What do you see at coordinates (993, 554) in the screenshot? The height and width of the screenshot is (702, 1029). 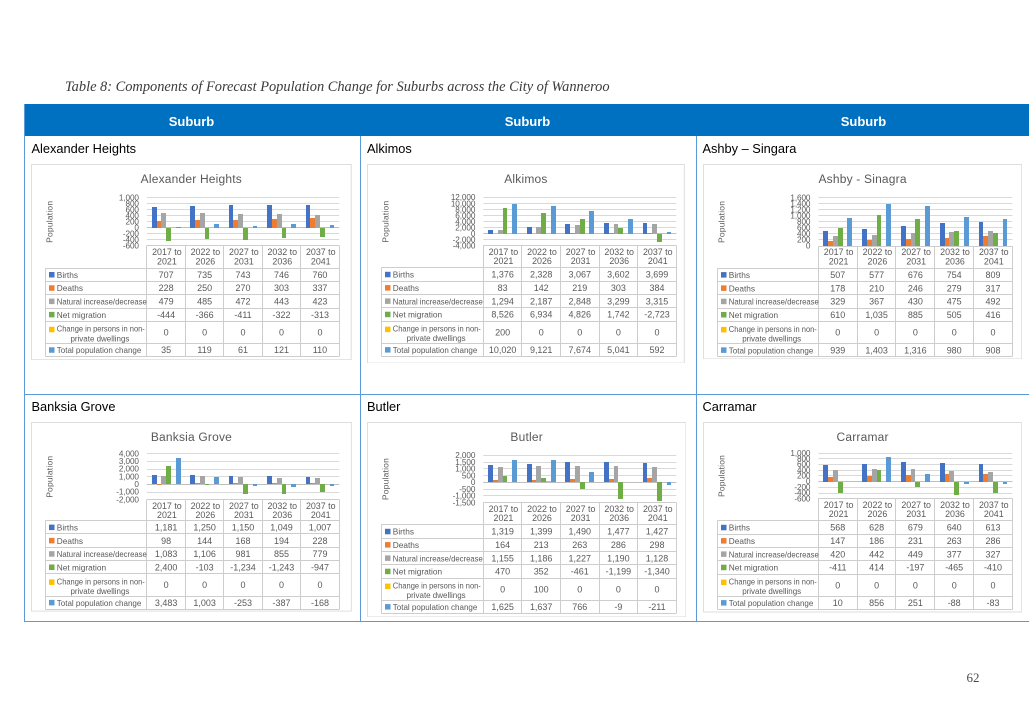 I see `svg-text: 327` at bounding box center [993, 554].